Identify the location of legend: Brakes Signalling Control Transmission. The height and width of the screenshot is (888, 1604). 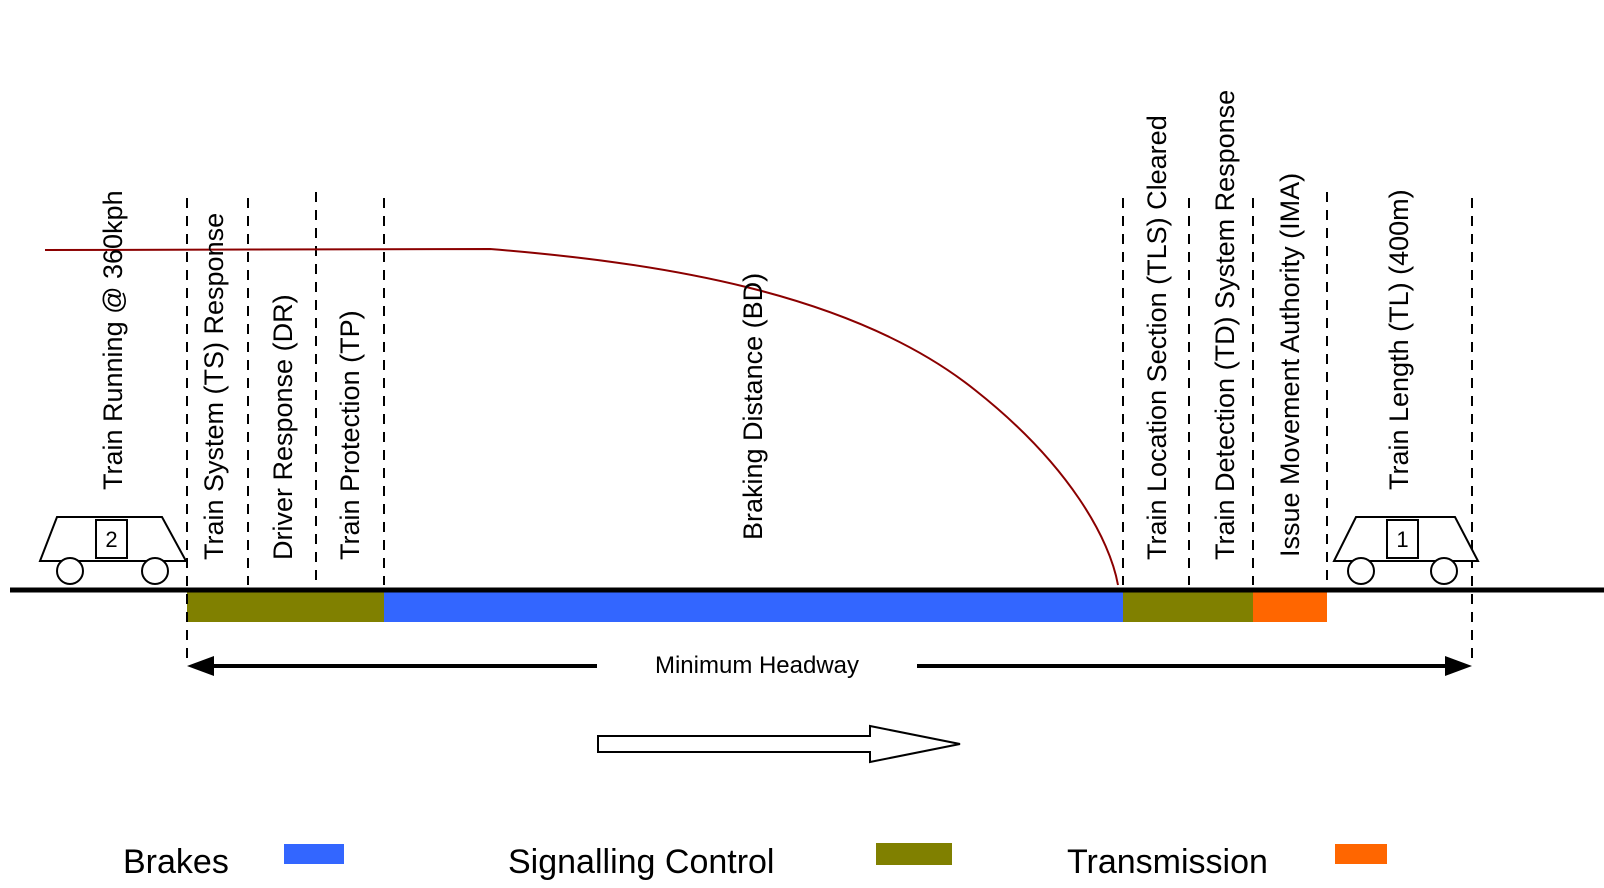
(755, 862).